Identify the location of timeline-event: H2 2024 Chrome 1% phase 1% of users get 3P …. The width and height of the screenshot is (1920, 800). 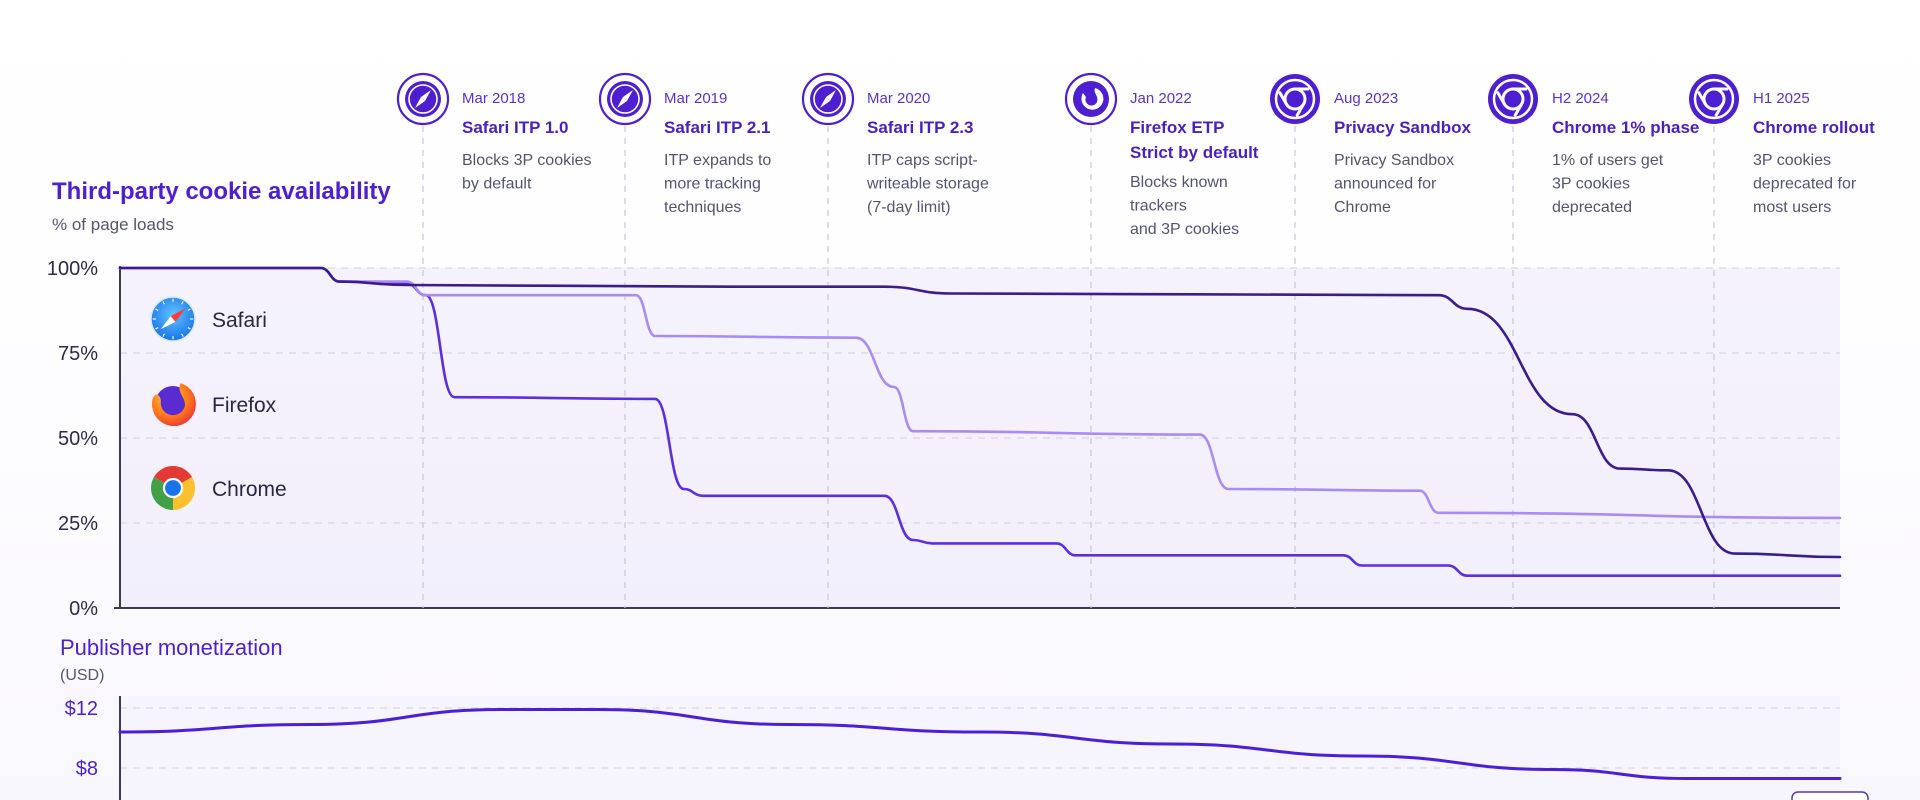
(1593, 341).